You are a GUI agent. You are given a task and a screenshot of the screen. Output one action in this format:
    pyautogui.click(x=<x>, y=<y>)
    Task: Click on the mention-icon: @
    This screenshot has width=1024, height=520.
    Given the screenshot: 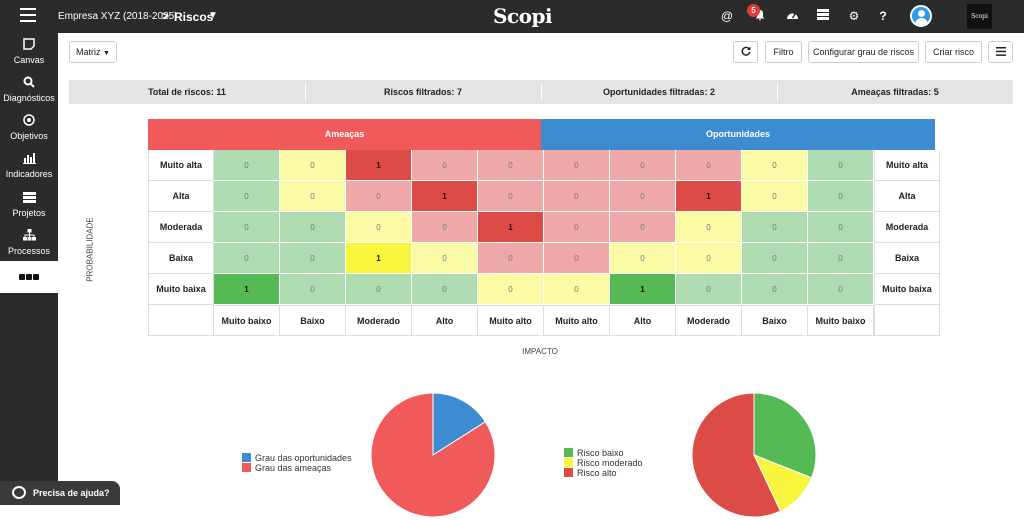 What is the action you would take?
    pyautogui.click(x=727, y=16)
    